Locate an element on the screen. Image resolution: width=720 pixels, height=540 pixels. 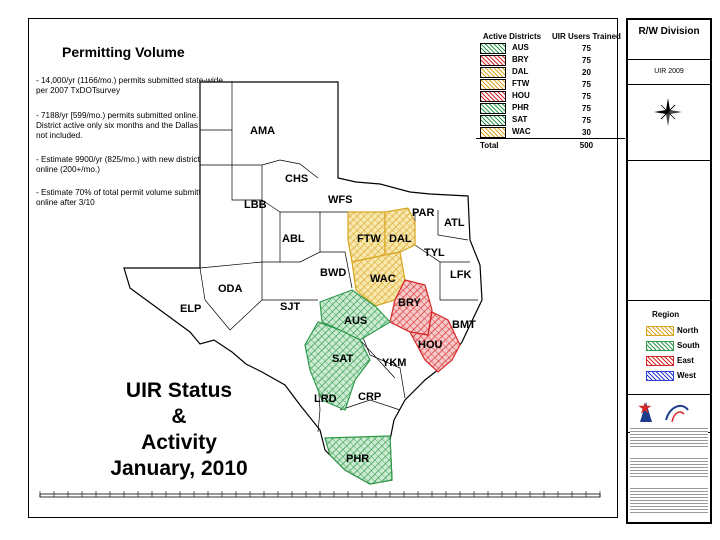
legend-row: FTW 75 is located at coordinates (550, 84).